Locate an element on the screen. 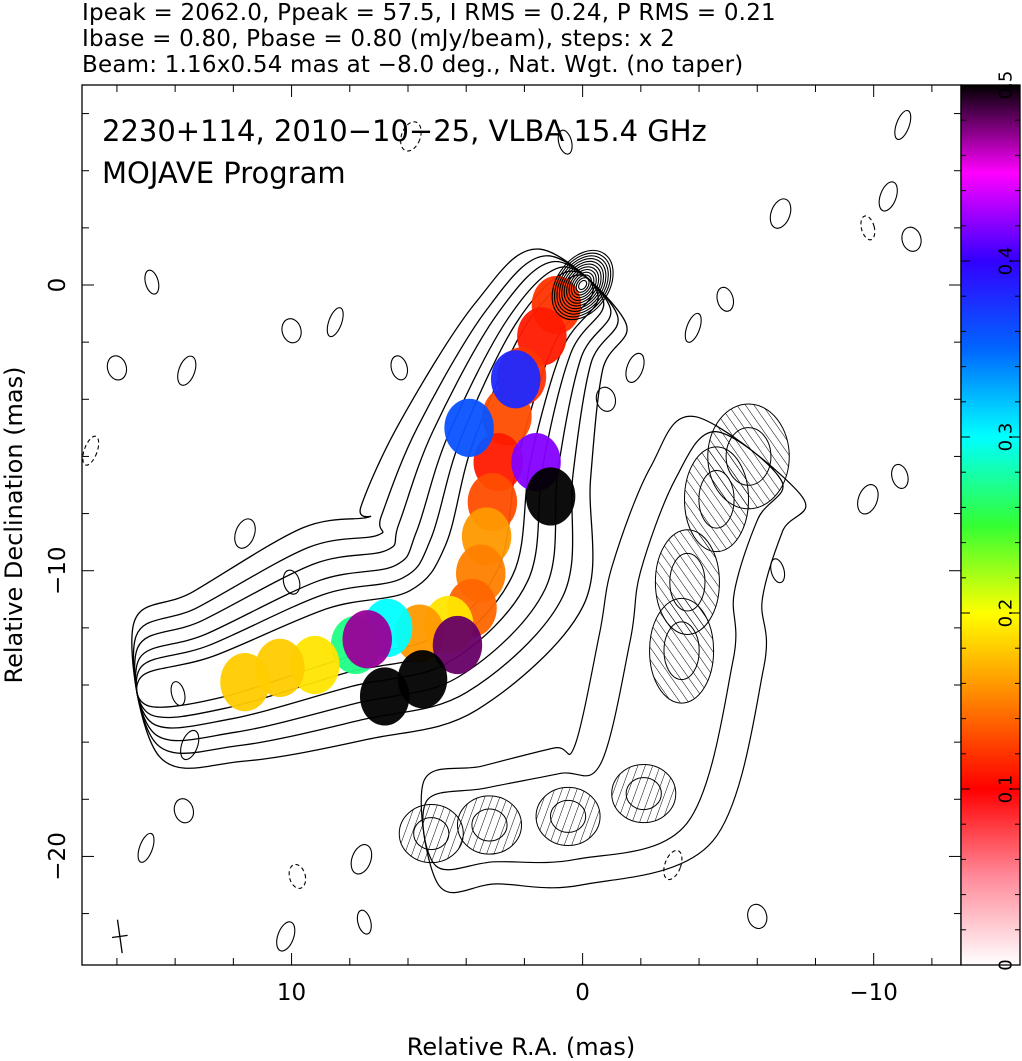  colorbar-tick-label: 0.5 is located at coordinates (1006, 85).